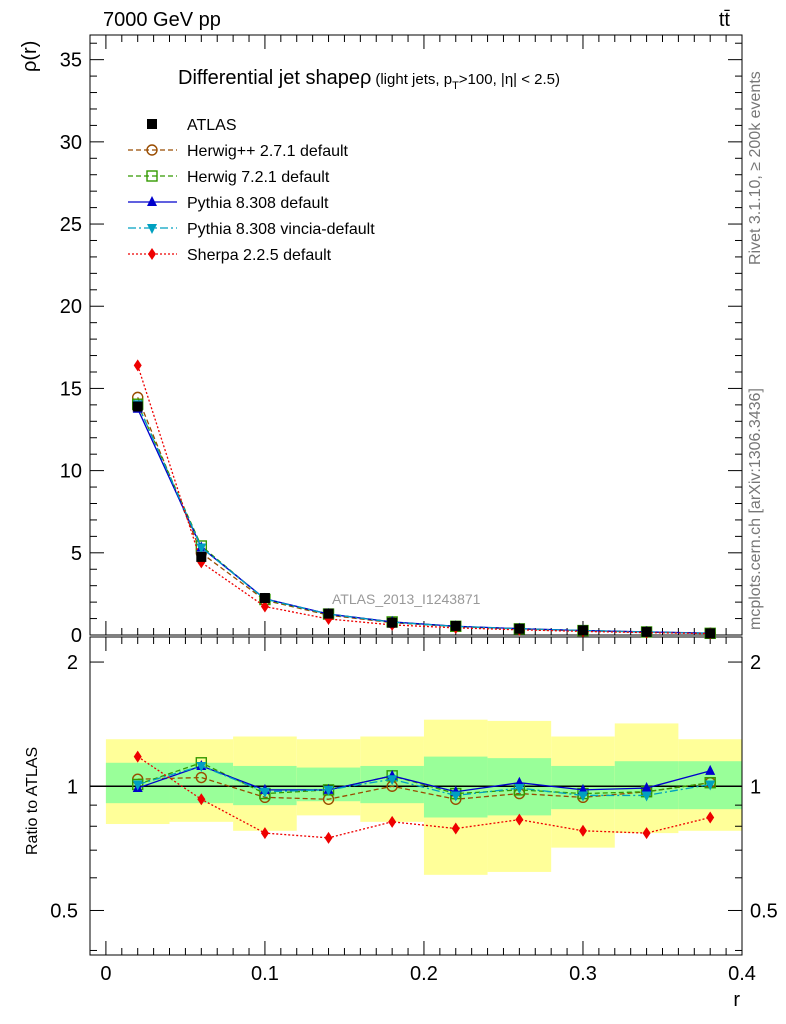 This screenshot has width=786, height=1024. Describe the element at coordinates (71, 307) in the screenshot. I see `y-tick-label: 20` at that location.